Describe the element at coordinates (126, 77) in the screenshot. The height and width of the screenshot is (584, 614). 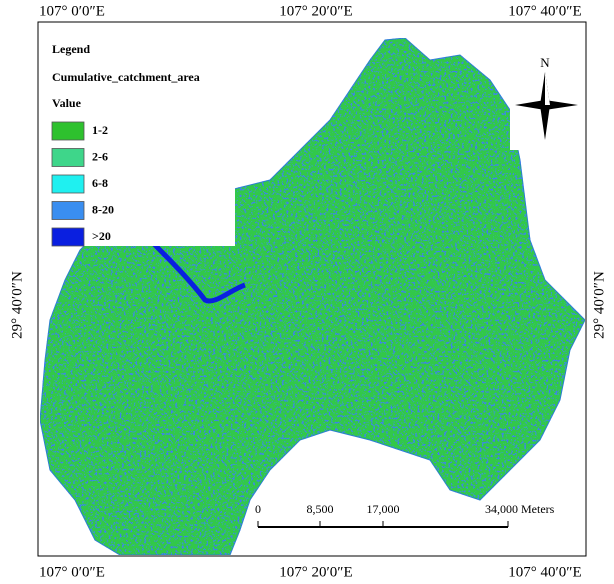
I see `legend-layer: Cumulative_catchment_area` at that location.